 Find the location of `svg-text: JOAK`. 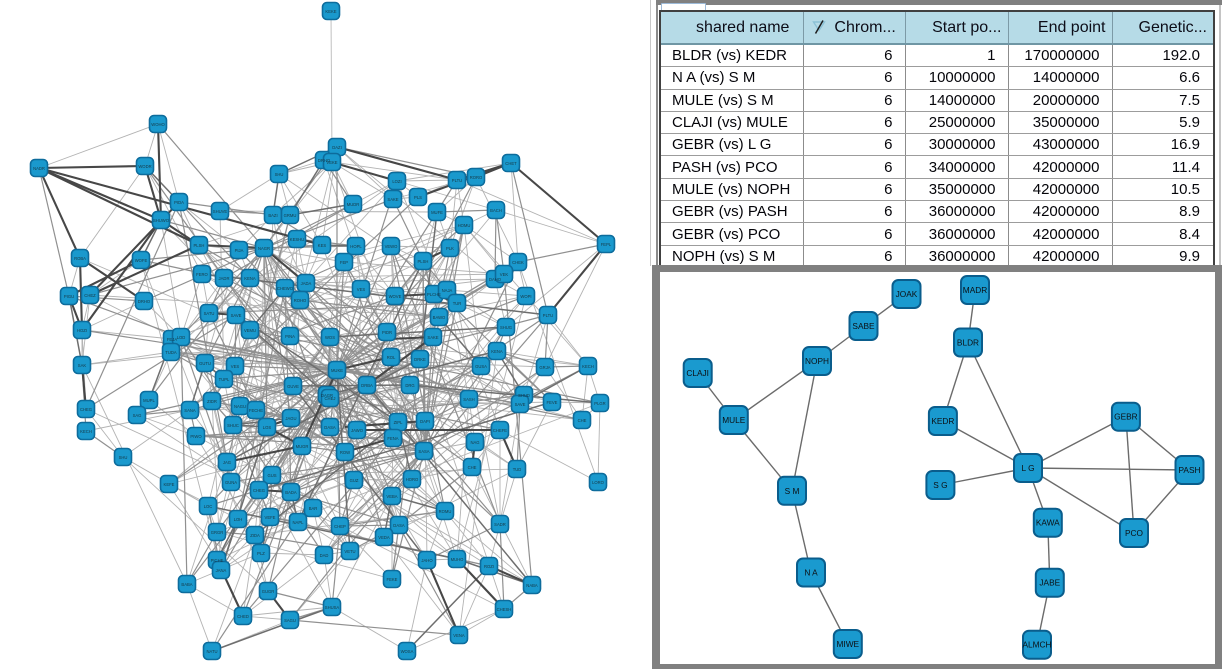

svg-text: JOAK is located at coordinates (907, 294).